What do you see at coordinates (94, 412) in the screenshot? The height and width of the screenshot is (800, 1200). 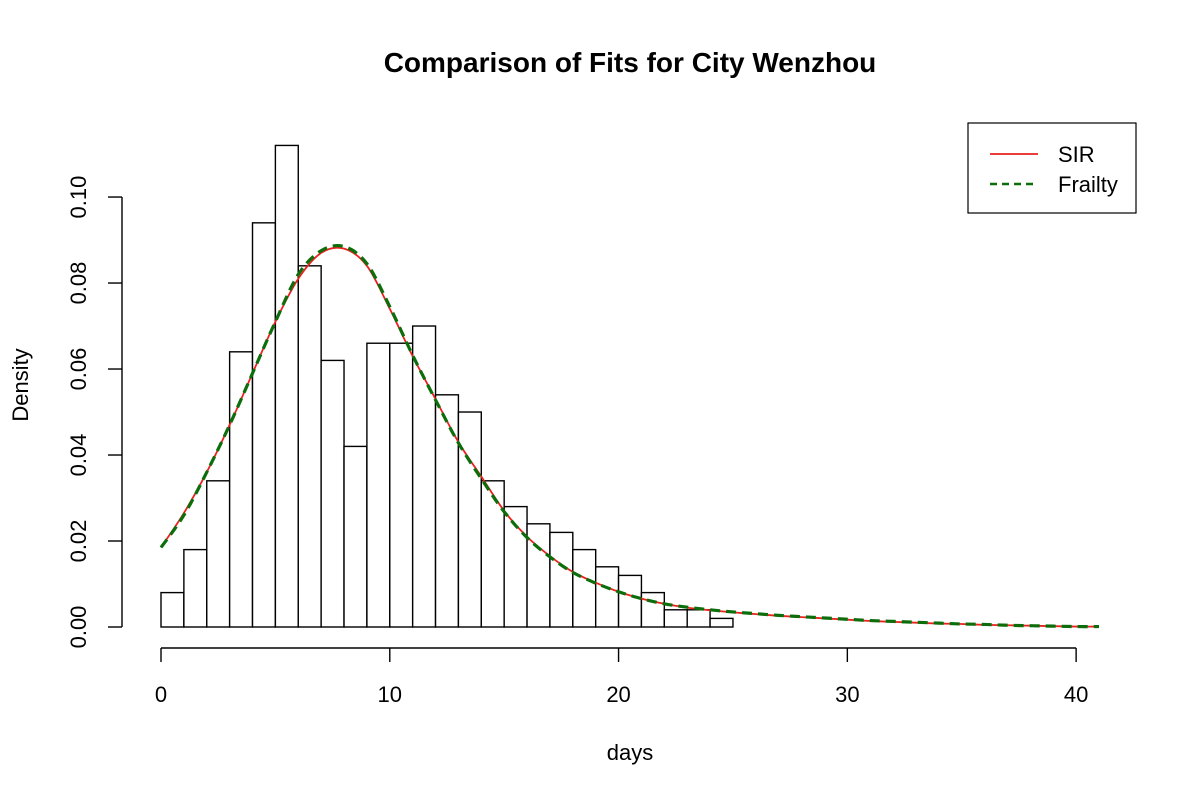 I see `y-axis: 0.00 0.02 0.04 0.06 0.08 0.10` at bounding box center [94, 412].